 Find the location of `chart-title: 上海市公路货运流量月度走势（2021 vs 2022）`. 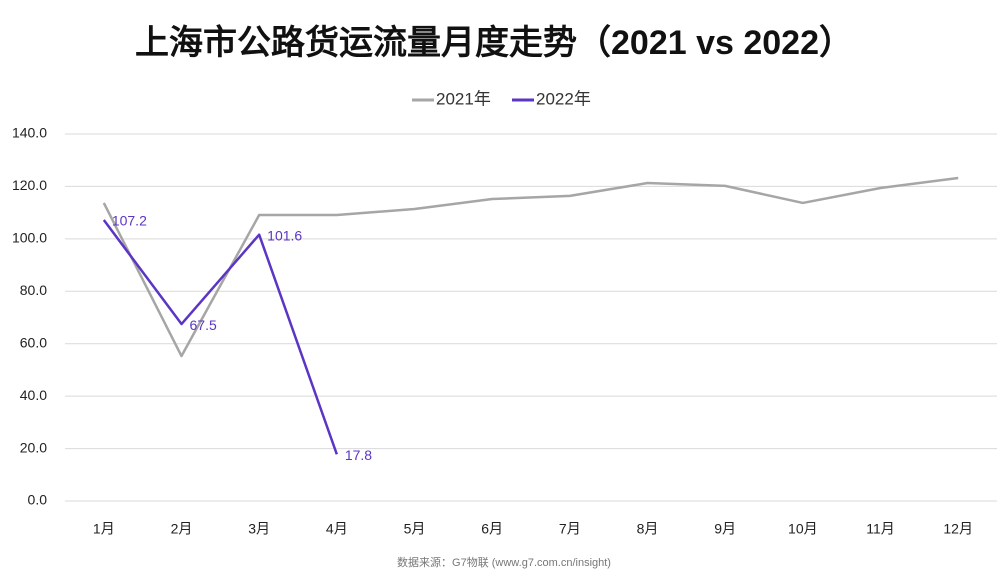

chart-title: 上海市公路货运流量月度走势（2021 vs 2022） is located at coordinates (494, 42).